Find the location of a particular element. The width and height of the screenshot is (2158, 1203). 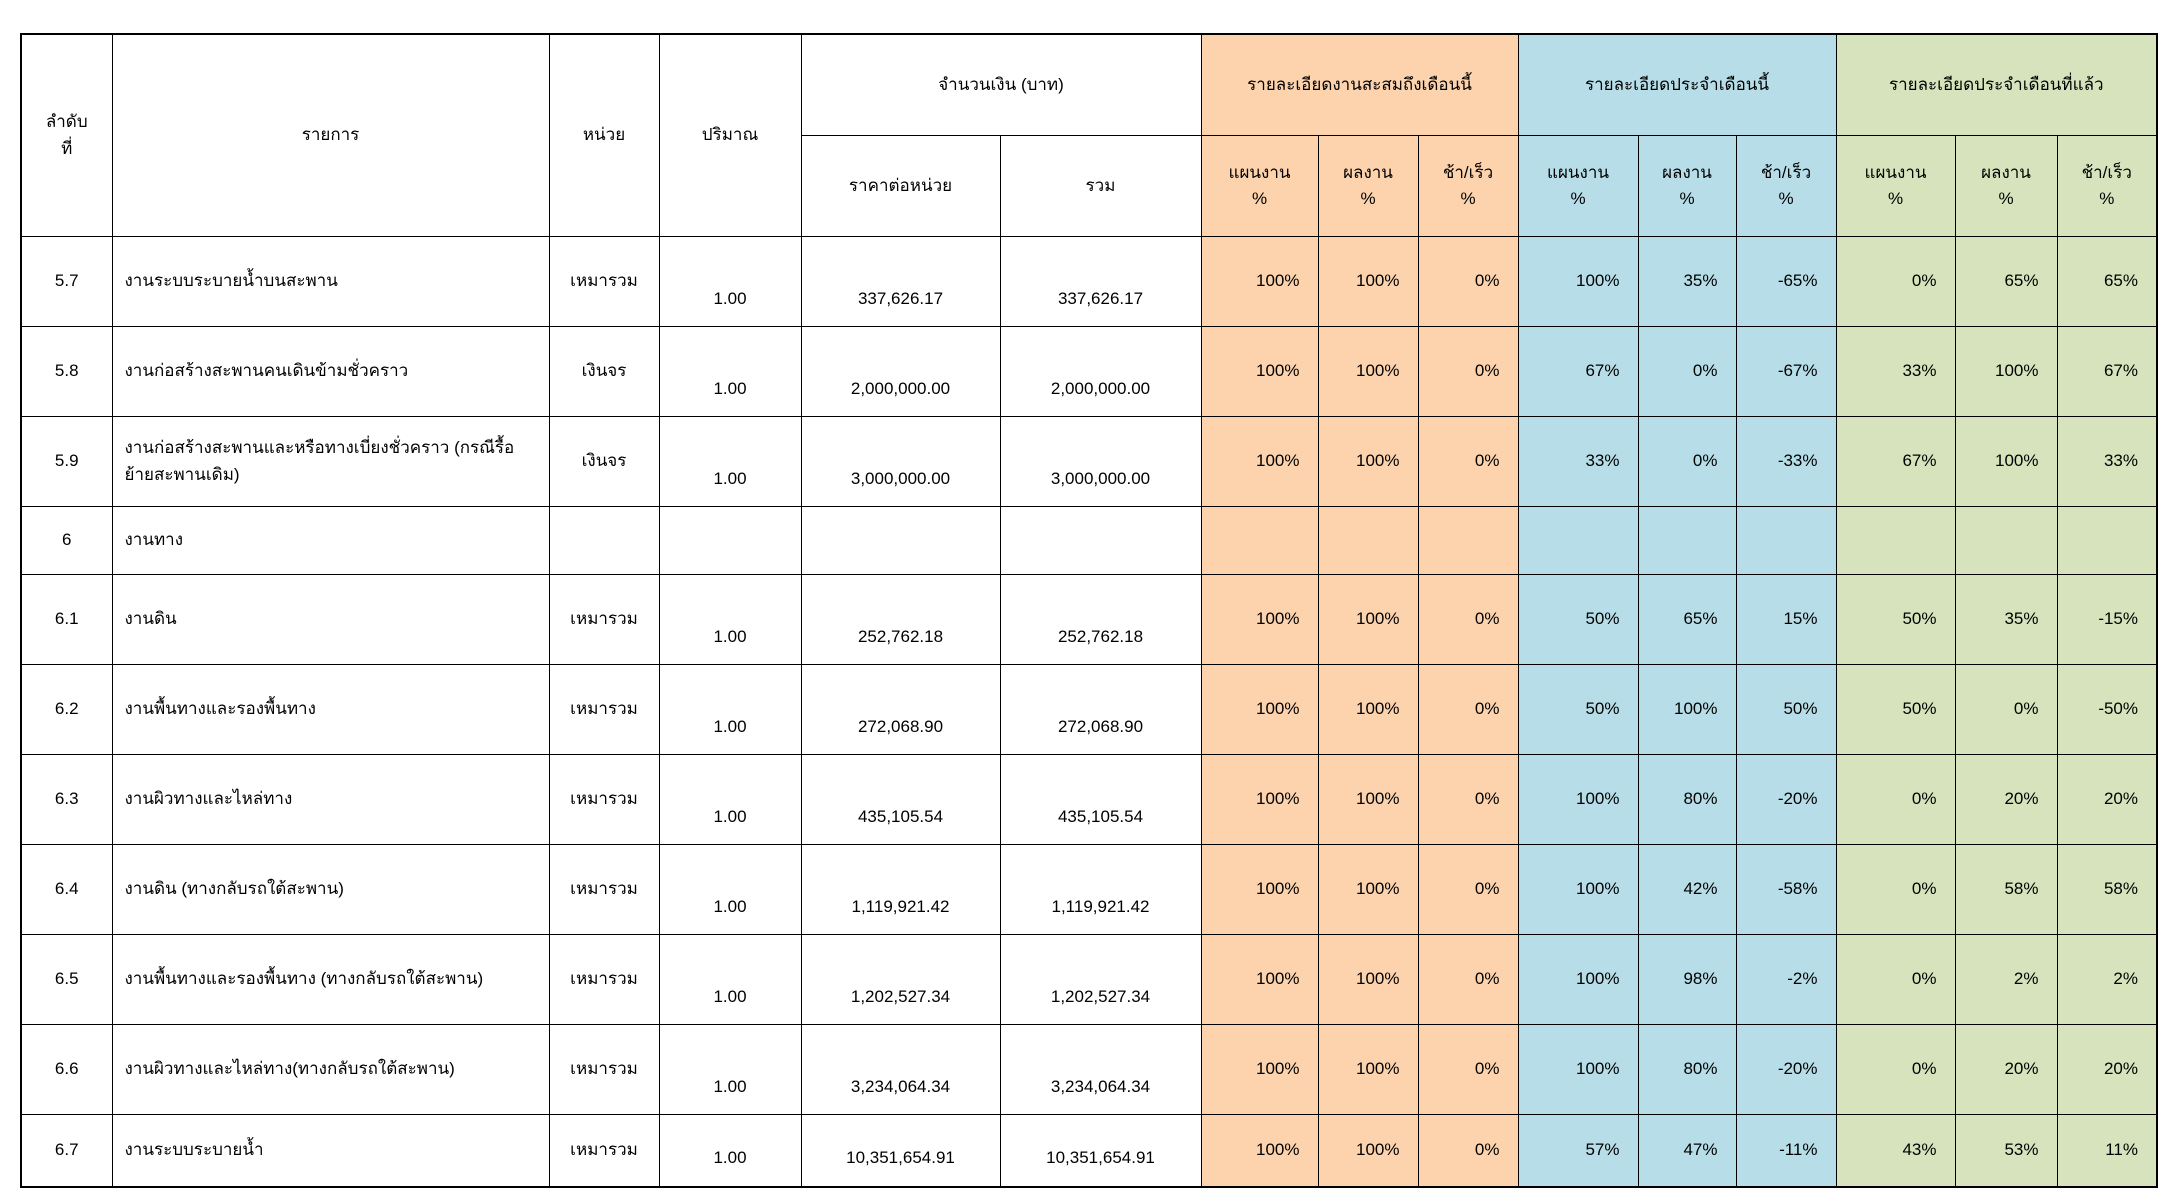

cell-this-month-variance-pct is located at coordinates (1786, 540).